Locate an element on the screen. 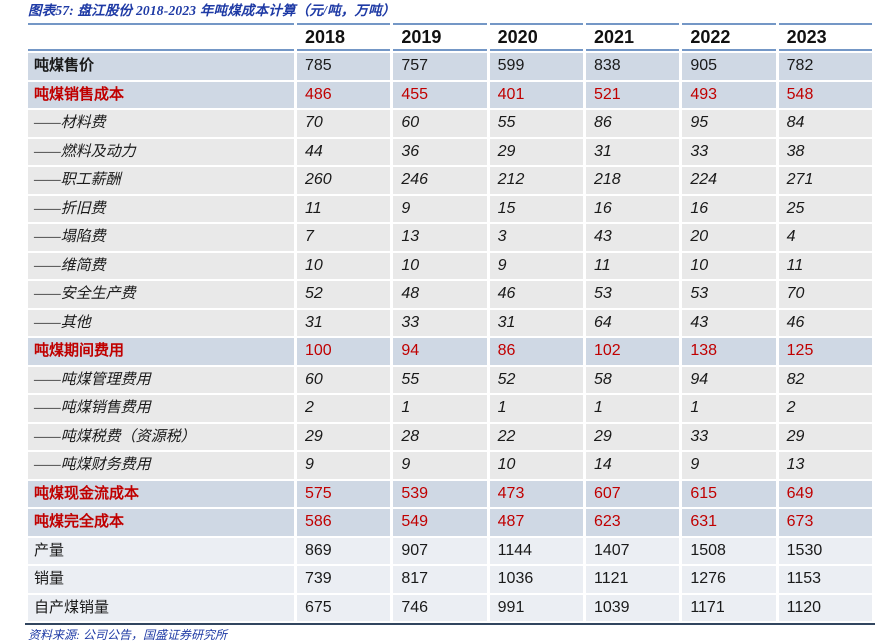  cell: 44 is located at coordinates (344, 151).